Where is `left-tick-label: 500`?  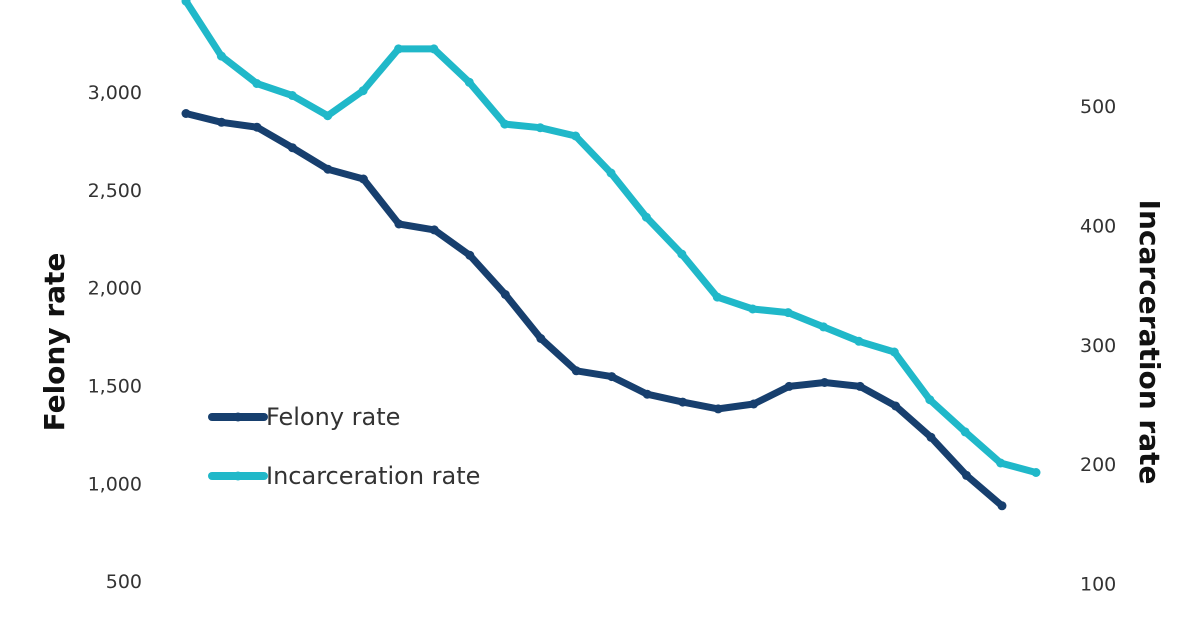 left-tick-label: 500 is located at coordinates (124, 582).